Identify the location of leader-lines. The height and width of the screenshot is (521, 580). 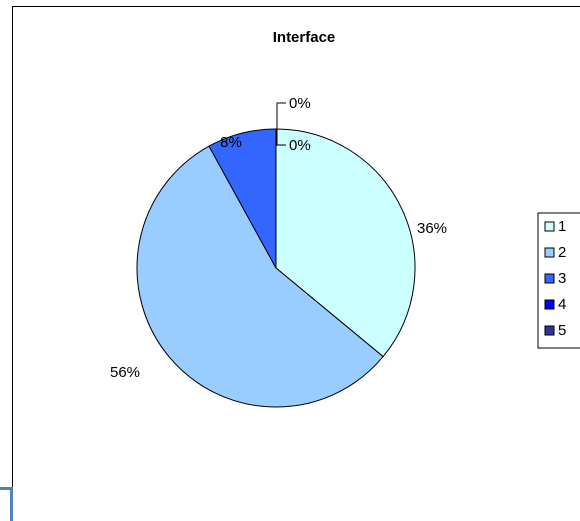
(281, 124).